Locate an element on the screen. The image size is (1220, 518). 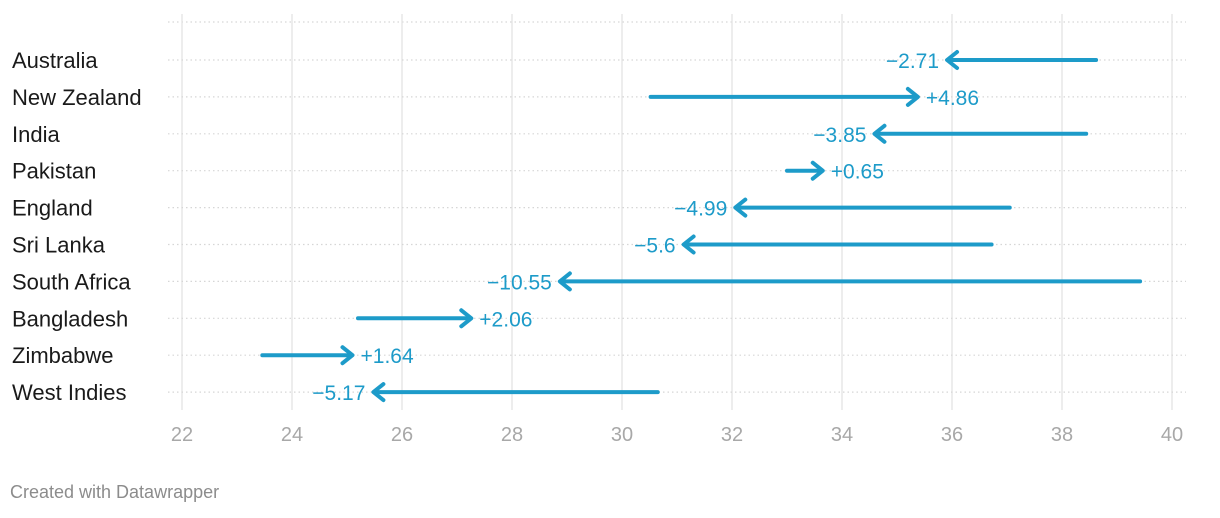
category-label: India is located at coordinates (36, 134).